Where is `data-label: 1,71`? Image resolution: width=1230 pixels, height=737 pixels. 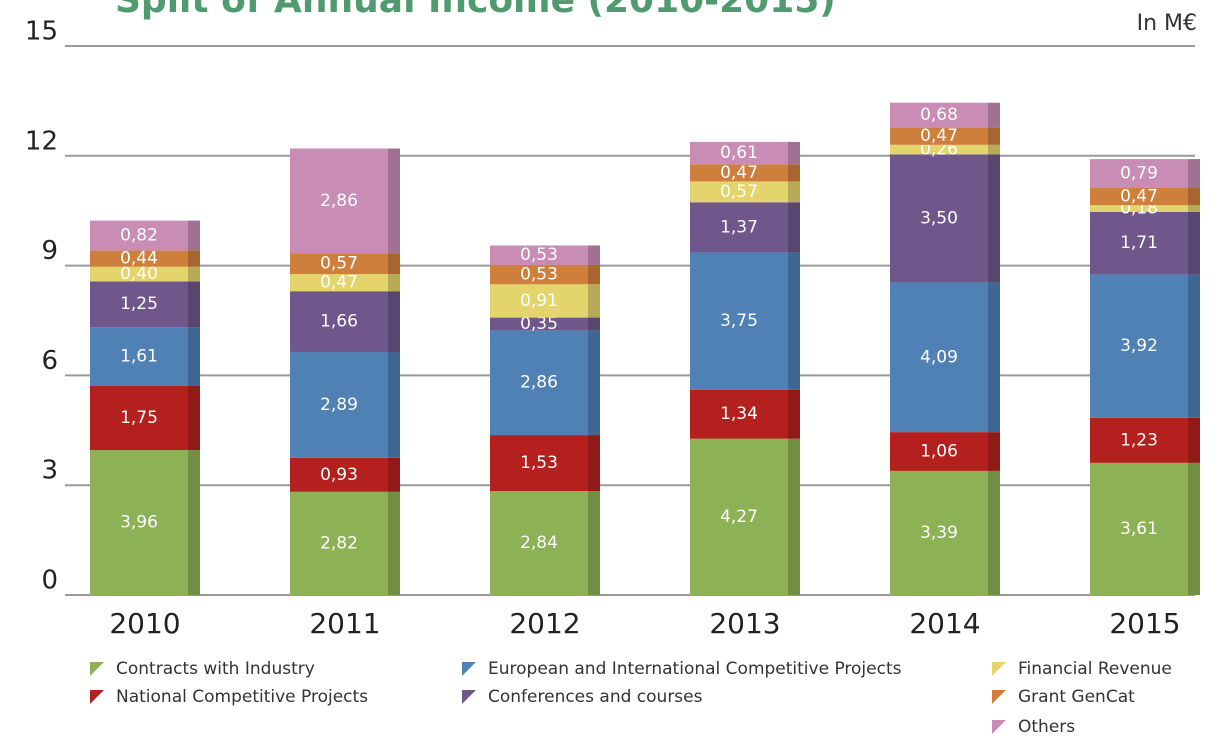
data-label: 1,71 is located at coordinates (1139, 243).